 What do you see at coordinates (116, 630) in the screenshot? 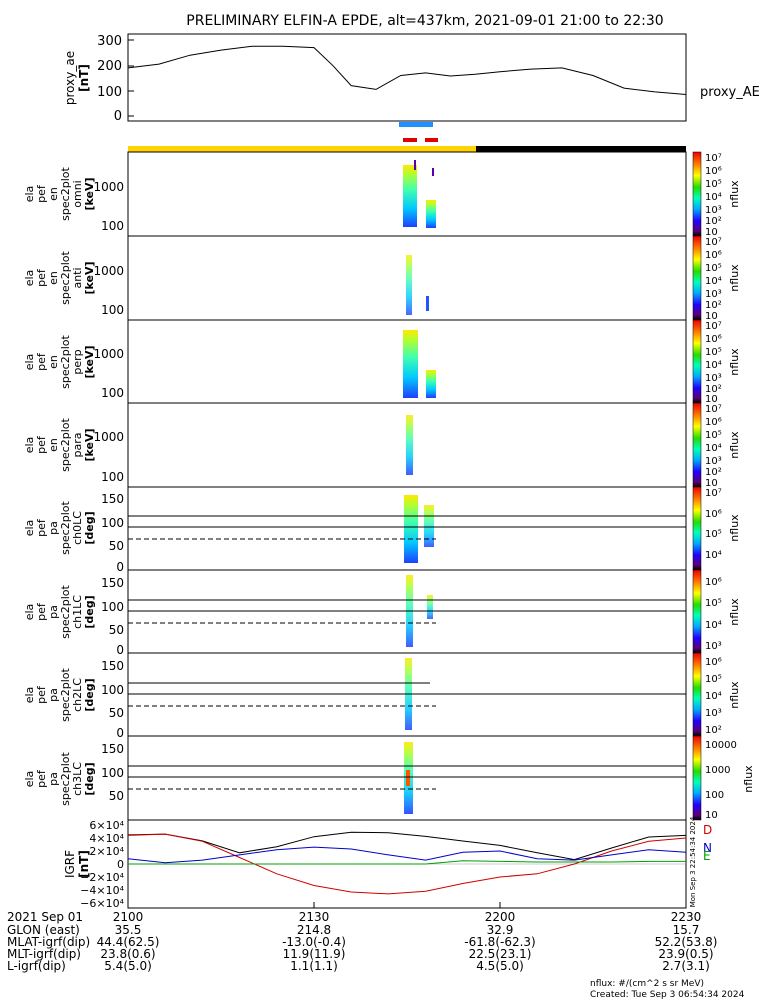
I see `pitch-ytick: 50` at bounding box center [116, 630].